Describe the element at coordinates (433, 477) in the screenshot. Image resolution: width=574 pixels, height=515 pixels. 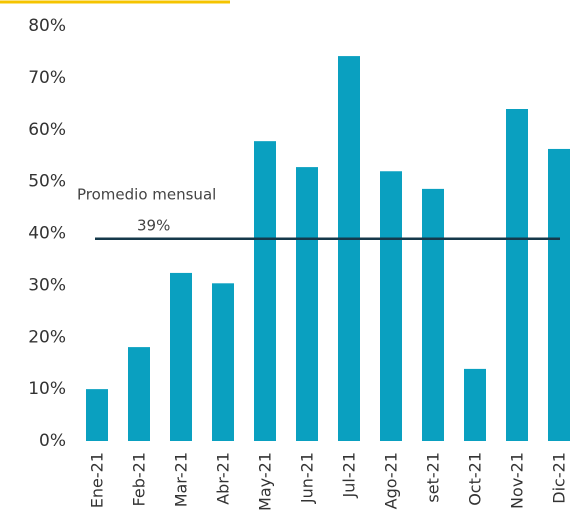
I see `x-tick-label: set-21` at that location.